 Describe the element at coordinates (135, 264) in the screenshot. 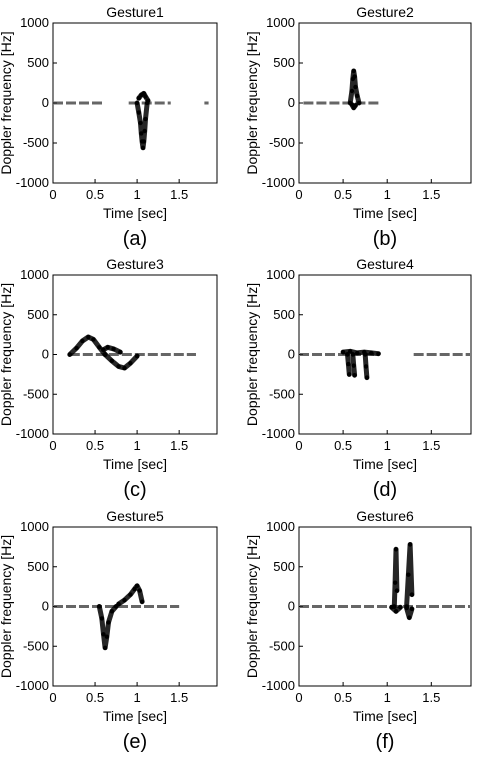

I see `chart-title: Gesture3` at that location.